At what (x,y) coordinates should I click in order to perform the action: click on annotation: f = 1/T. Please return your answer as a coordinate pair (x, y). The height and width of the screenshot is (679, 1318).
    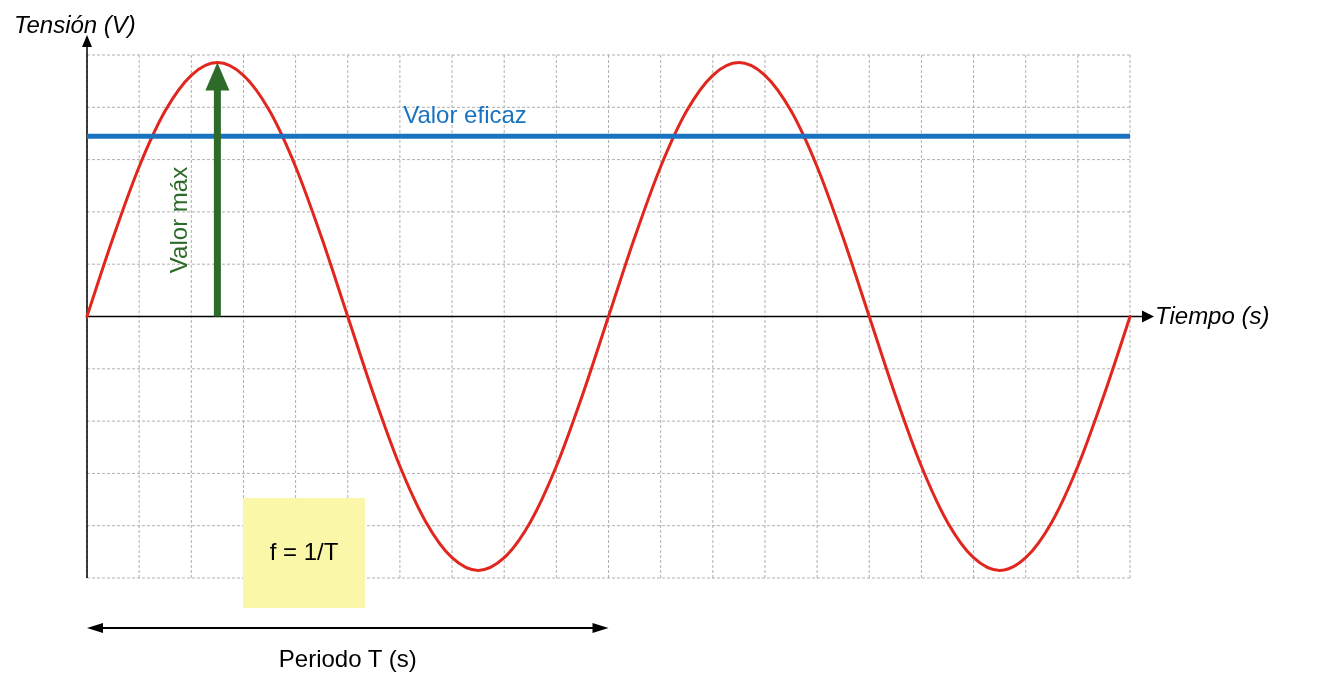
    Looking at the image, I should click on (304, 551).